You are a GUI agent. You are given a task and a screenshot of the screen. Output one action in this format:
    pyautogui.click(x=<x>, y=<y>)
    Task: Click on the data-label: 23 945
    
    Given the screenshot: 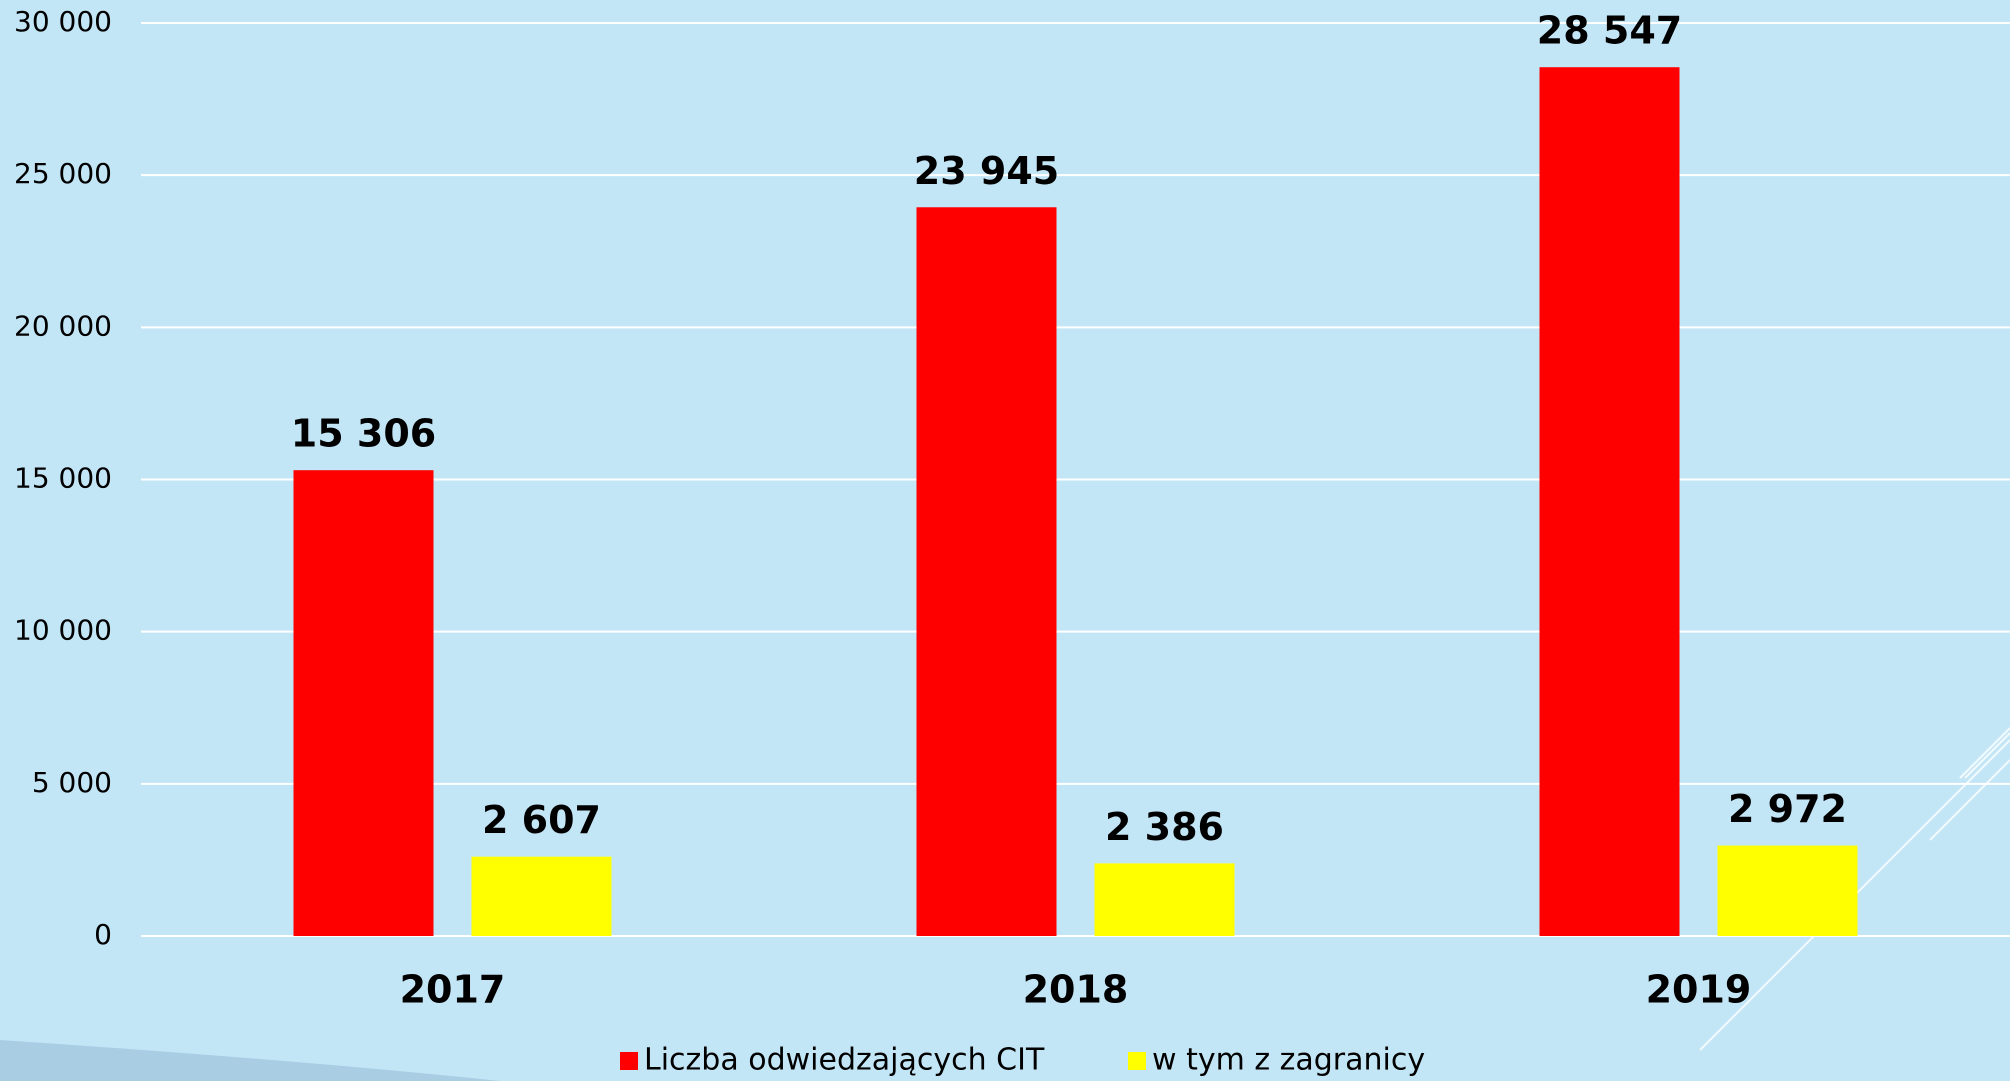 What is the action you would take?
    pyautogui.click(x=986, y=171)
    